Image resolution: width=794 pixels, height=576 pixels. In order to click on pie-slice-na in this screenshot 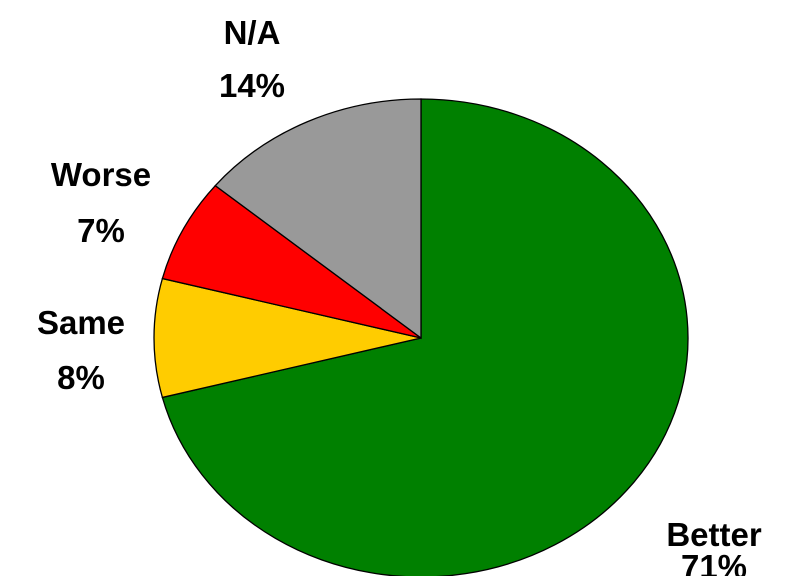, I will do `click(318, 219)`.